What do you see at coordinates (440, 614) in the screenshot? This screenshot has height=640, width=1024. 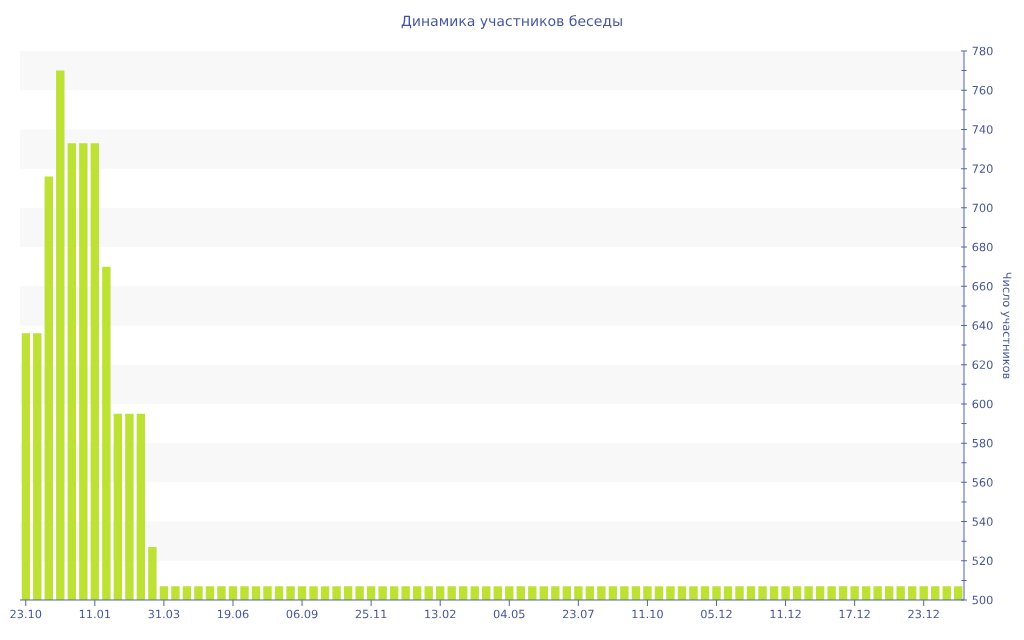 I see `x-tick-label: 13.02` at bounding box center [440, 614].